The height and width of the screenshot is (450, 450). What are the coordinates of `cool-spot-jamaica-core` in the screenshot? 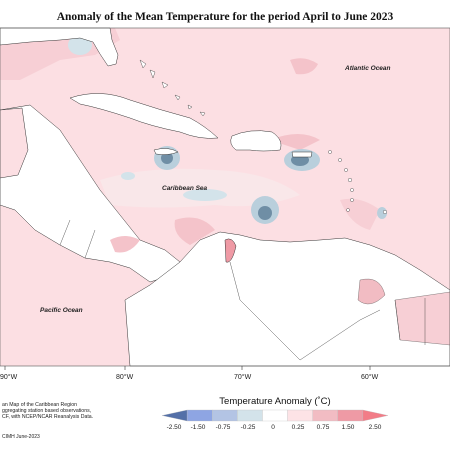 It's located at (167, 158).